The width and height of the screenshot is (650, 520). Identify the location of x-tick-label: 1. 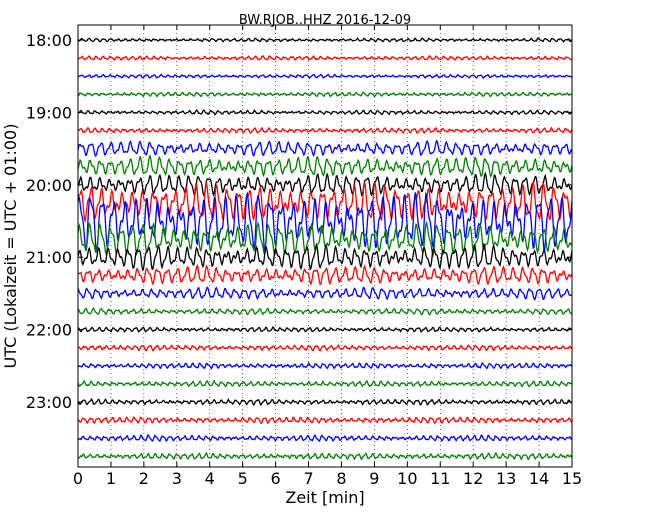
(111, 478).